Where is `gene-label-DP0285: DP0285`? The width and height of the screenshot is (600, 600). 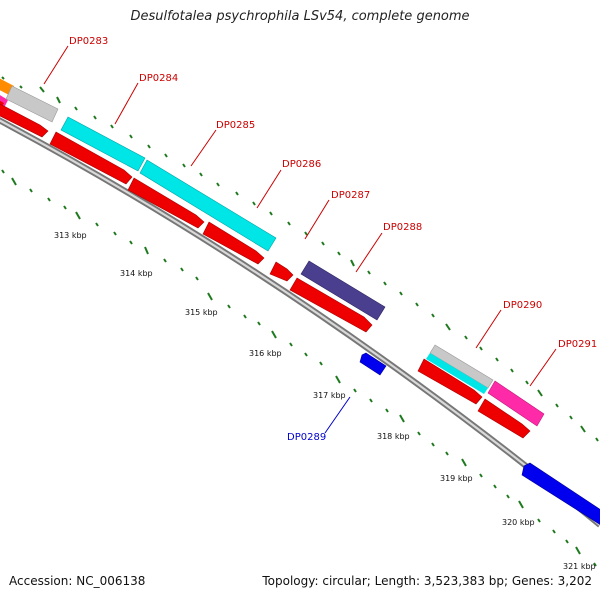 gene-label-DP0285: DP0285 is located at coordinates (235, 125).